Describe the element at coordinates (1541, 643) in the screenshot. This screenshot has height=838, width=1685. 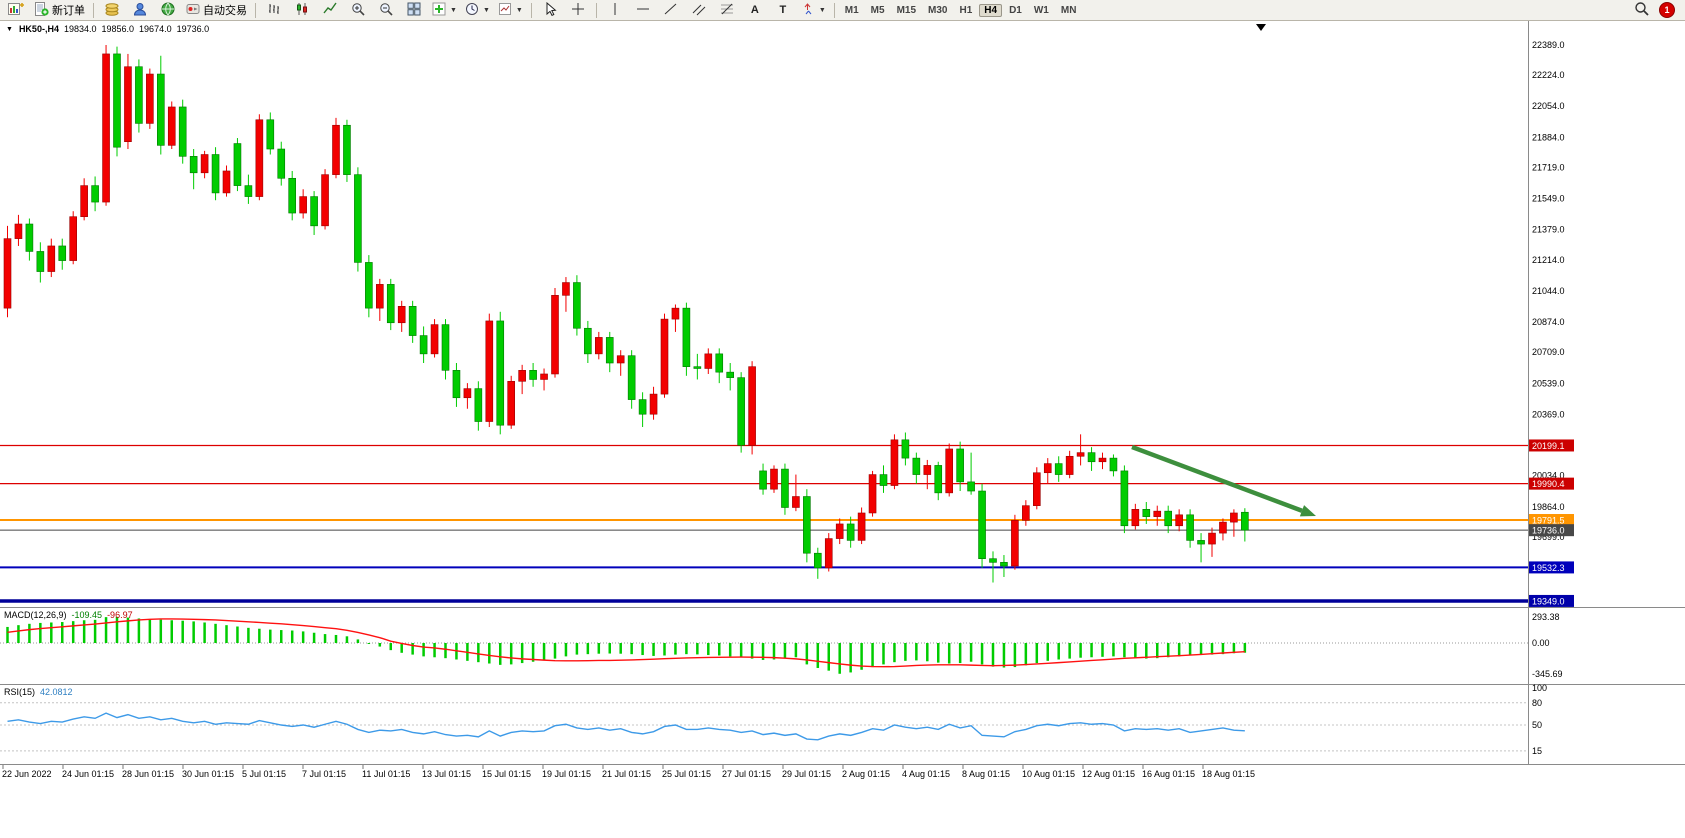
I see `svg-text: 0.00` at that location.